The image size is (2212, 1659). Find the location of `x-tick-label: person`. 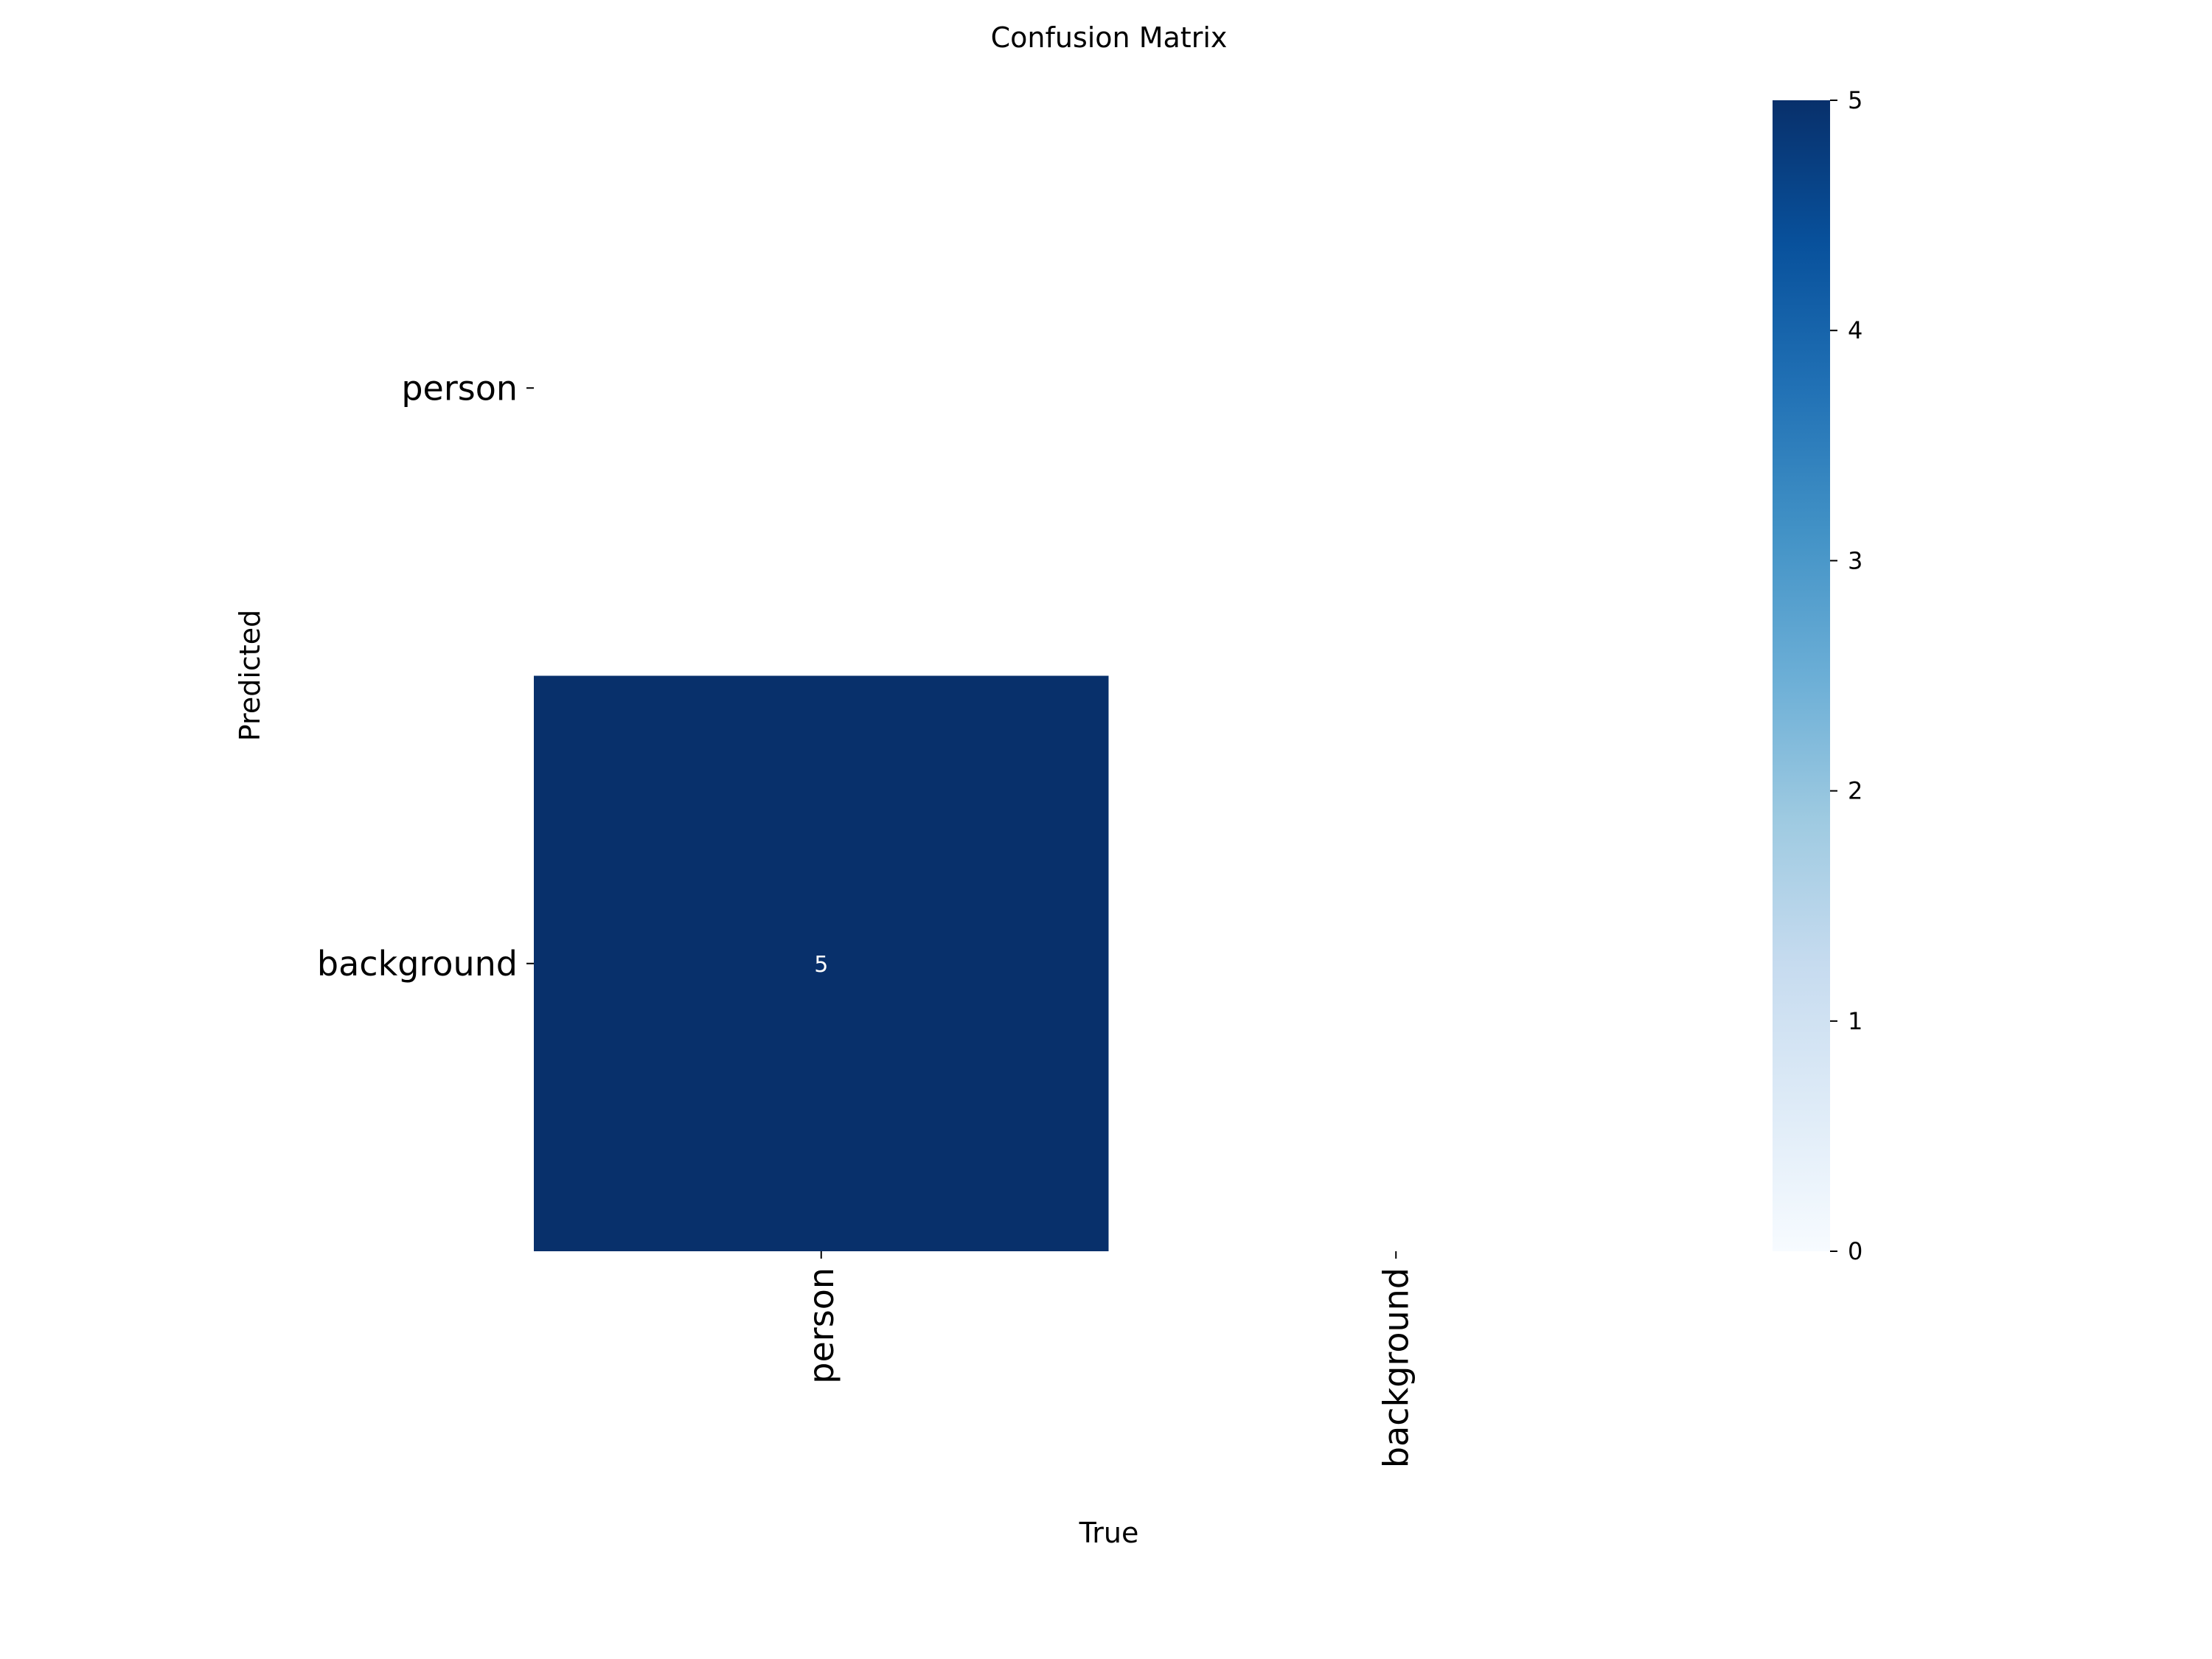

x-tick-label: person is located at coordinates (821, 1325).